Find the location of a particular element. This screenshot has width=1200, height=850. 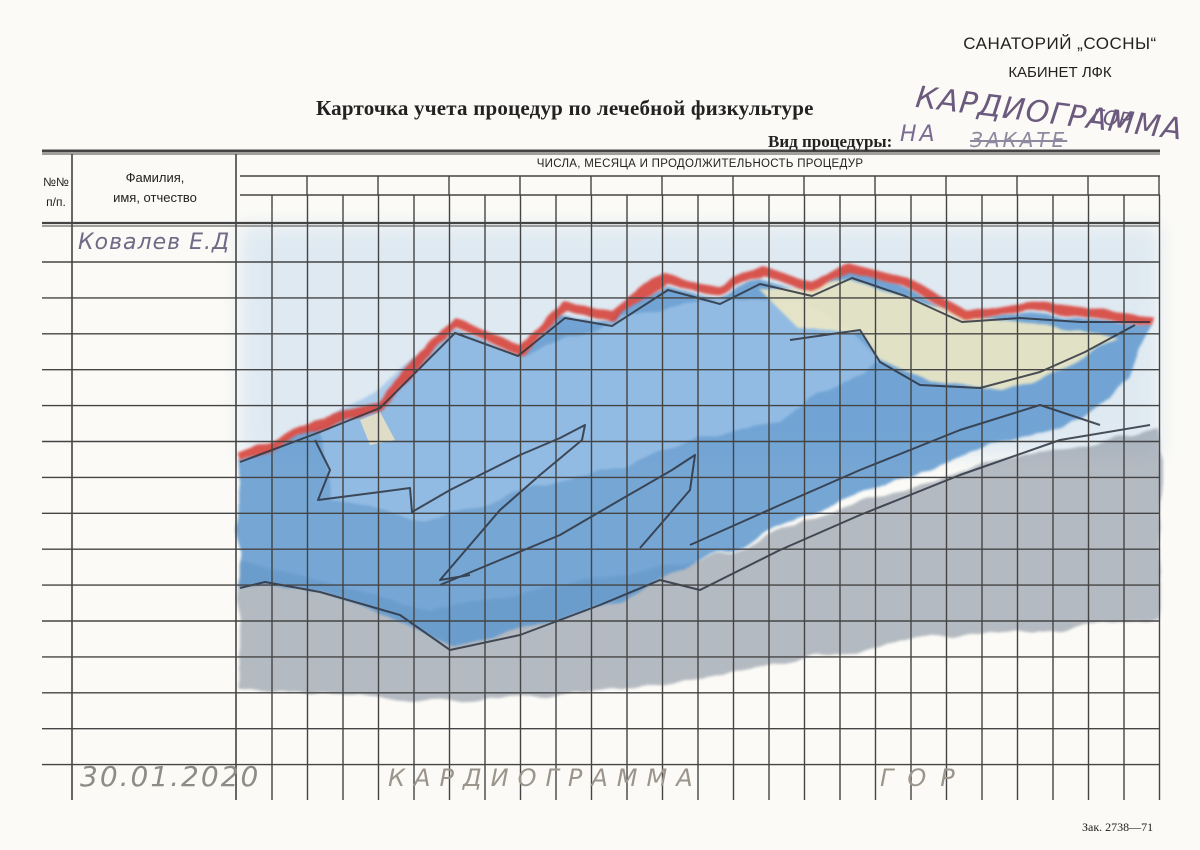

mountain-light-flank is located at coordinates (600, 410).